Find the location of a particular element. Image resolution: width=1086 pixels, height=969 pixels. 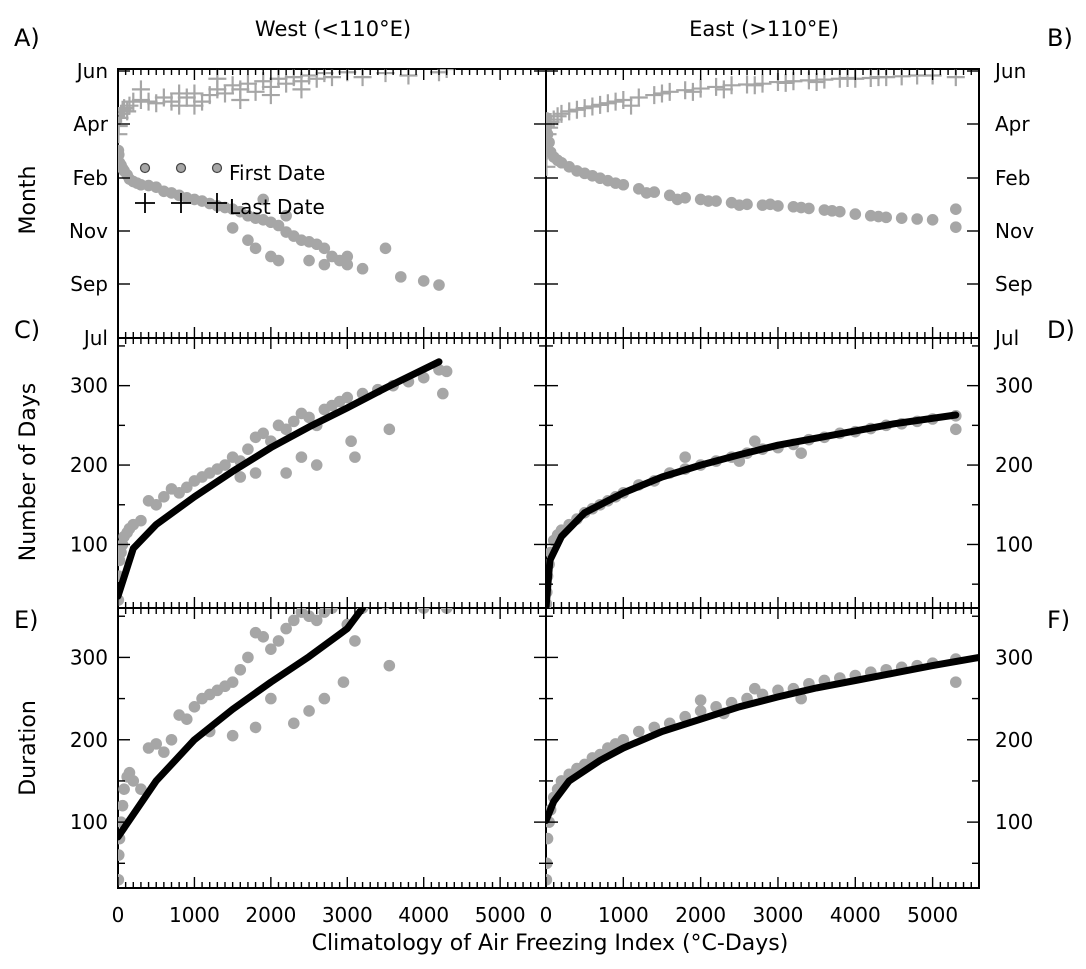

y-tick-label-month: Jun is located at coordinates (1009, 71).